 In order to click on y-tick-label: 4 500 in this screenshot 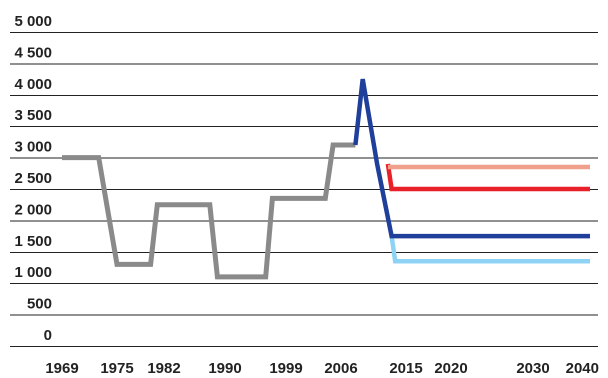, I will do `click(33, 52)`.